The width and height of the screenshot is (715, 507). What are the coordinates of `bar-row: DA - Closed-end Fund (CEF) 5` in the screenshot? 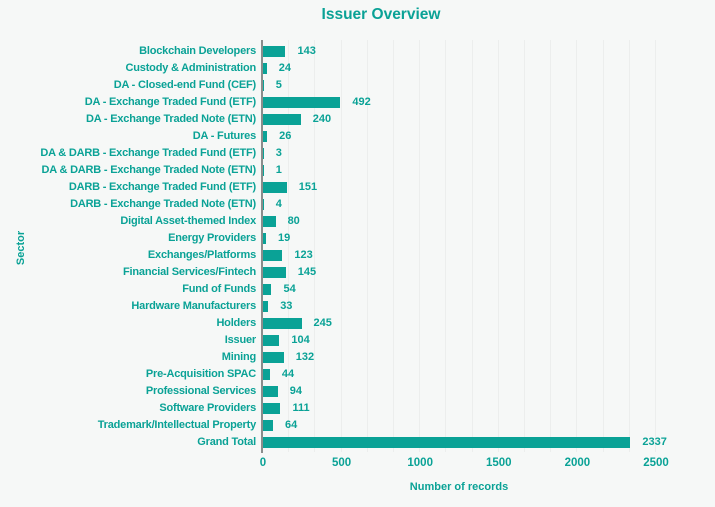 It's located at (357, 85).